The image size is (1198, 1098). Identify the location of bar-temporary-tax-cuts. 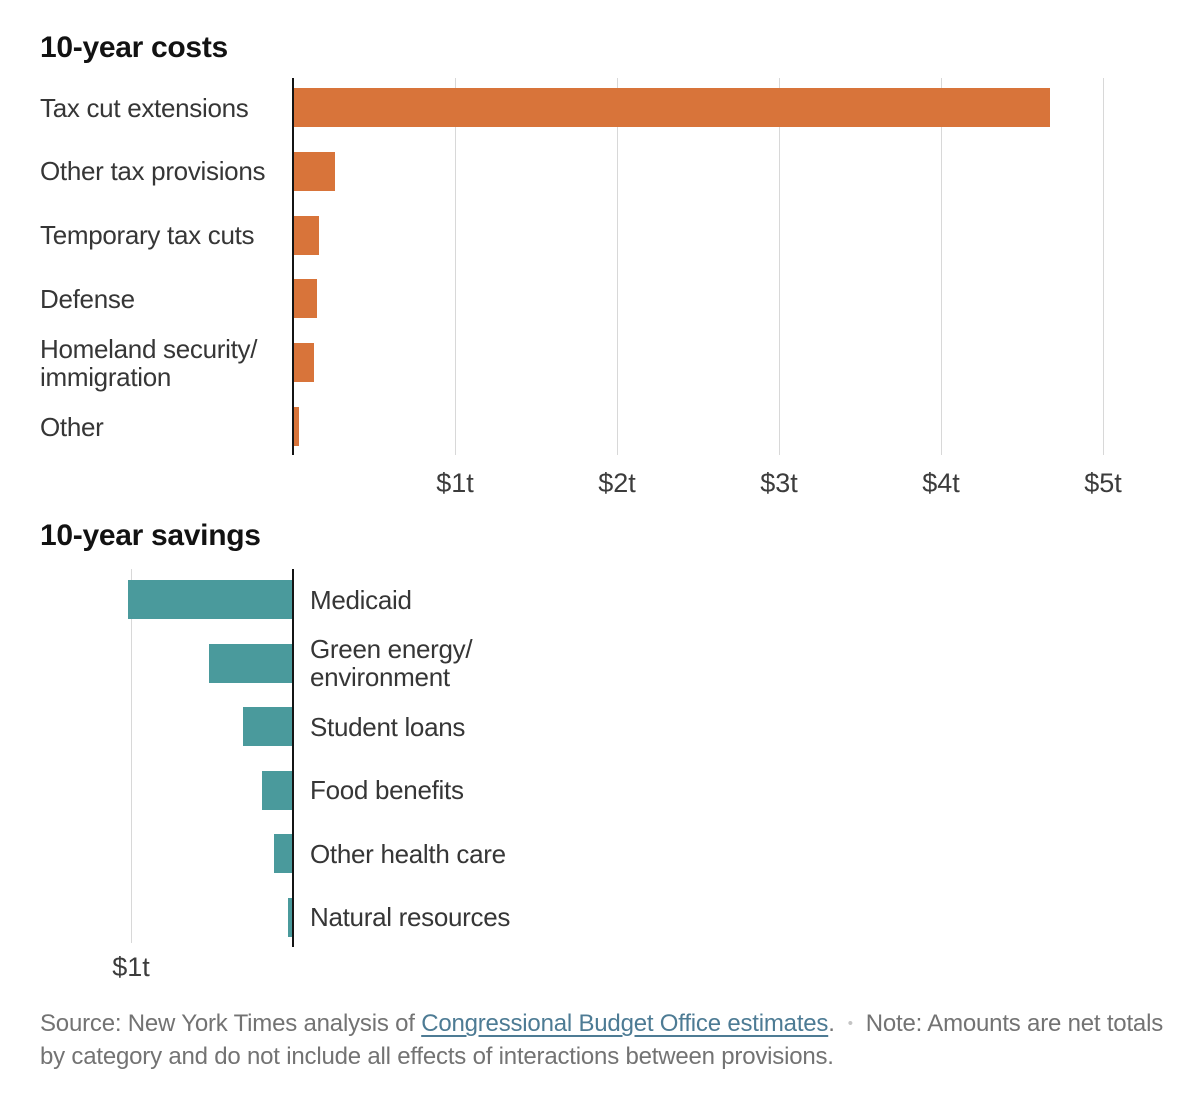
(306, 235).